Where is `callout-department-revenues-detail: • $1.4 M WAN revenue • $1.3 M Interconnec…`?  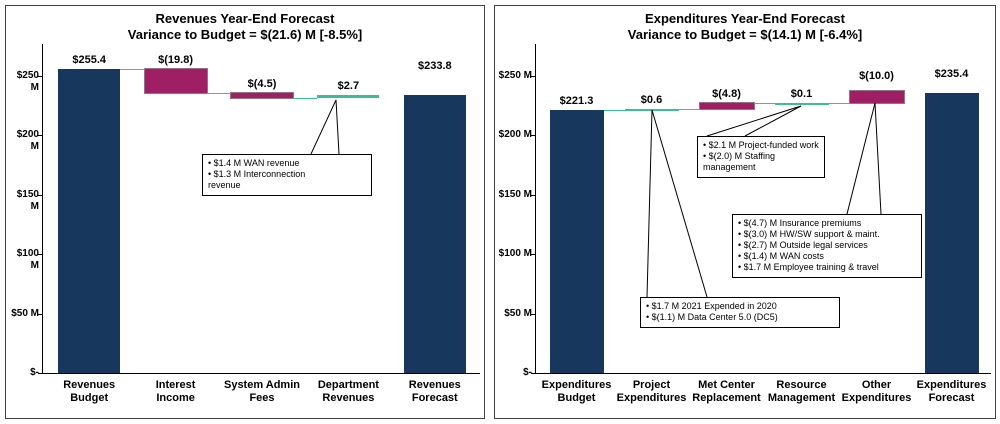
callout-department-revenues-detail: • $1.4 M WAN revenue • $1.3 M Interconnec… is located at coordinates (287, 175).